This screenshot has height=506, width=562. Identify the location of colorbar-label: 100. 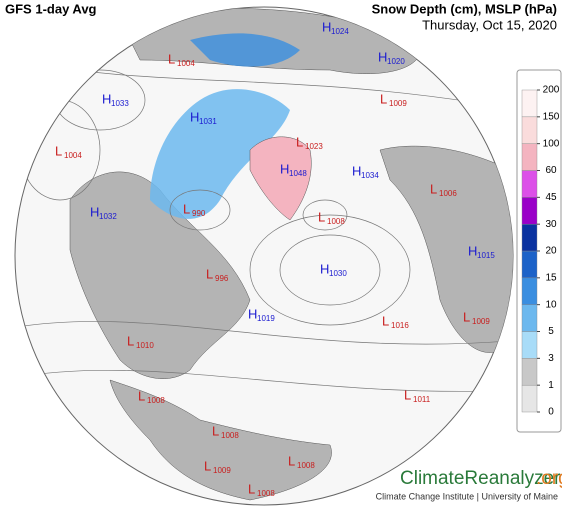
(551, 143).